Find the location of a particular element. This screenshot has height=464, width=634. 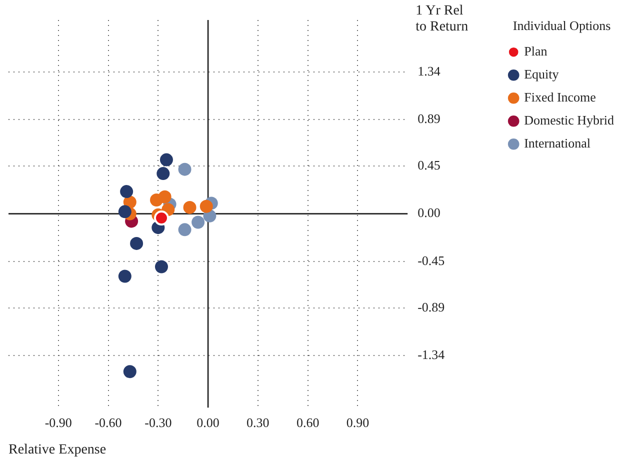

x-tick-label: 0.90 is located at coordinates (358, 422).